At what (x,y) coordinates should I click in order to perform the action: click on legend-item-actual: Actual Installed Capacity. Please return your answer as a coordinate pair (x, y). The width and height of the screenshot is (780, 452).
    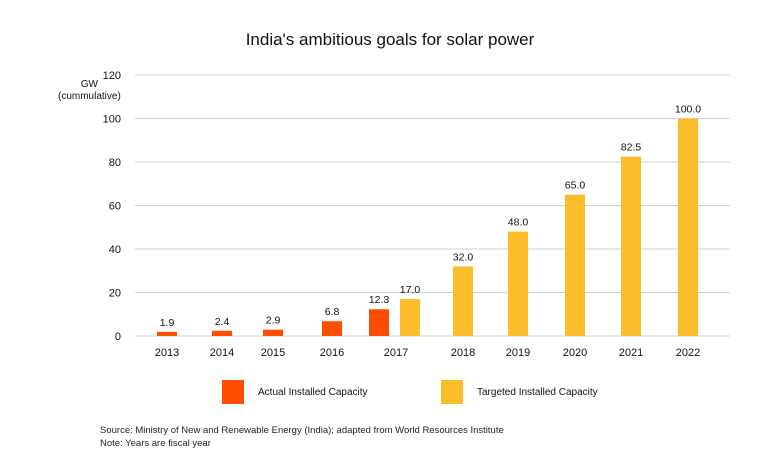
    Looking at the image, I should click on (295, 392).